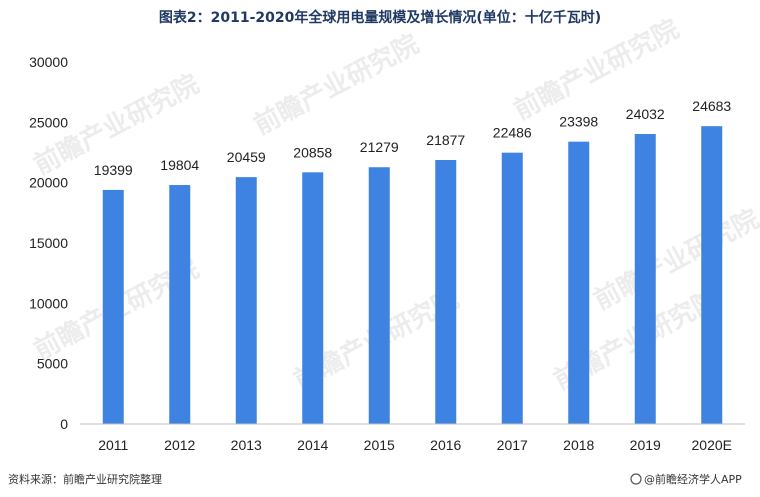 The image size is (760, 497). I want to click on y-tick-label: 30000, so click(48, 62).